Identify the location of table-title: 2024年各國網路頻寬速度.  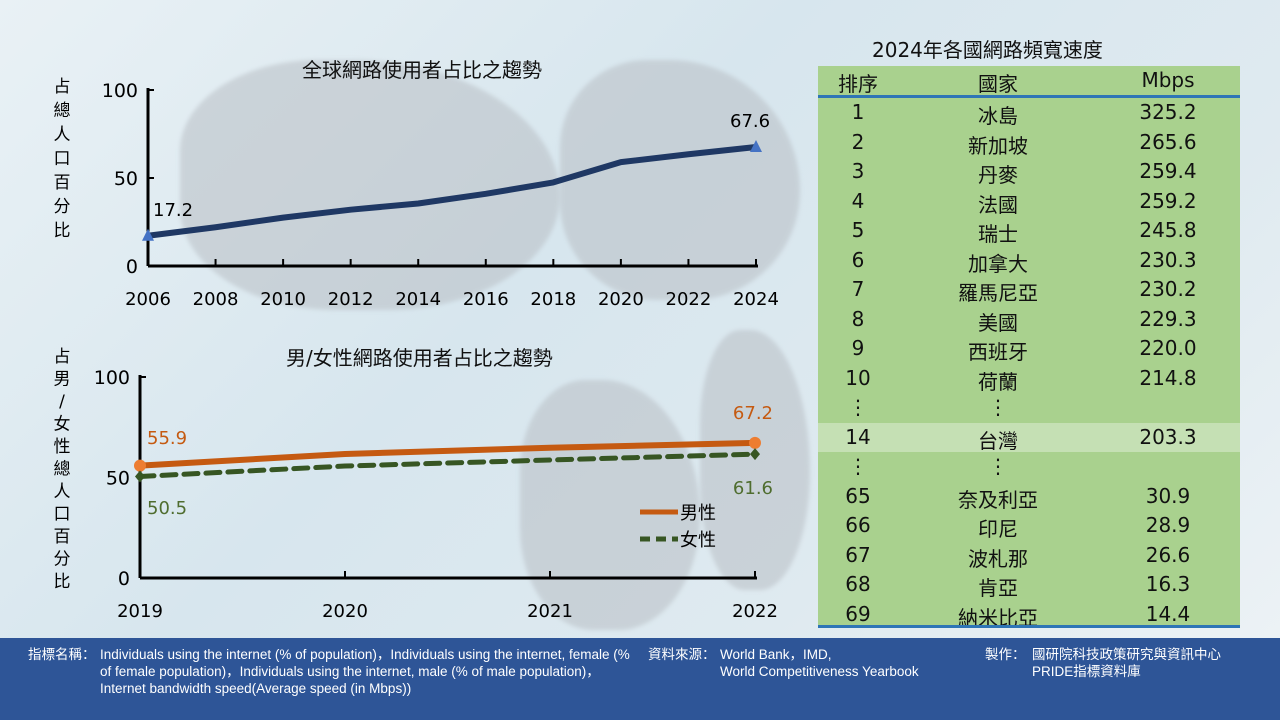
(987, 50).